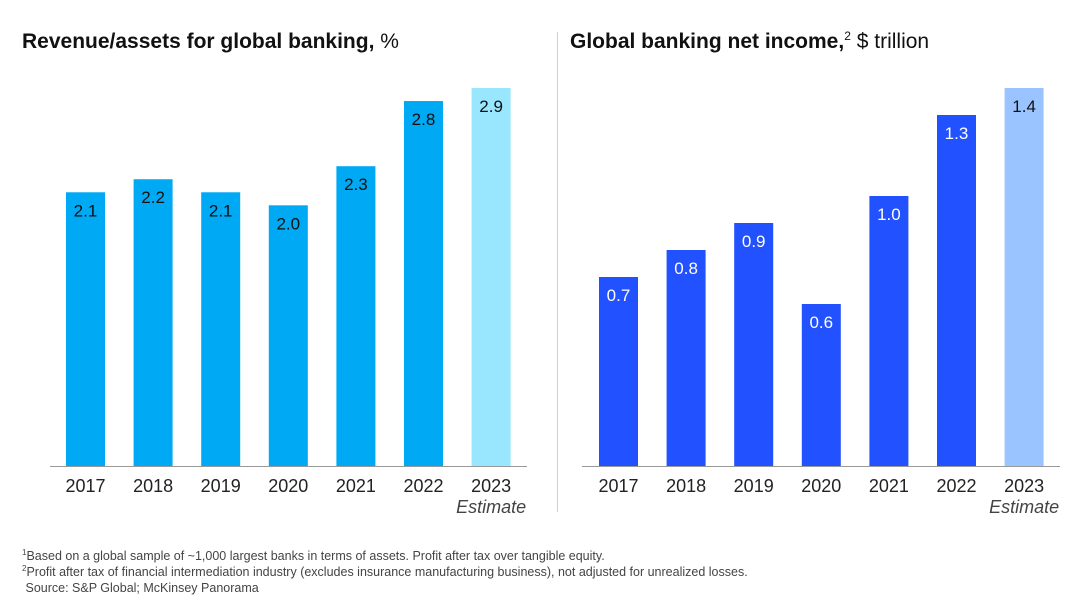 The height and width of the screenshot is (609, 1092). What do you see at coordinates (1024, 486) in the screenshot?
I see `right-tick-label-2023: 2023` at bounding box center [1024, 486].